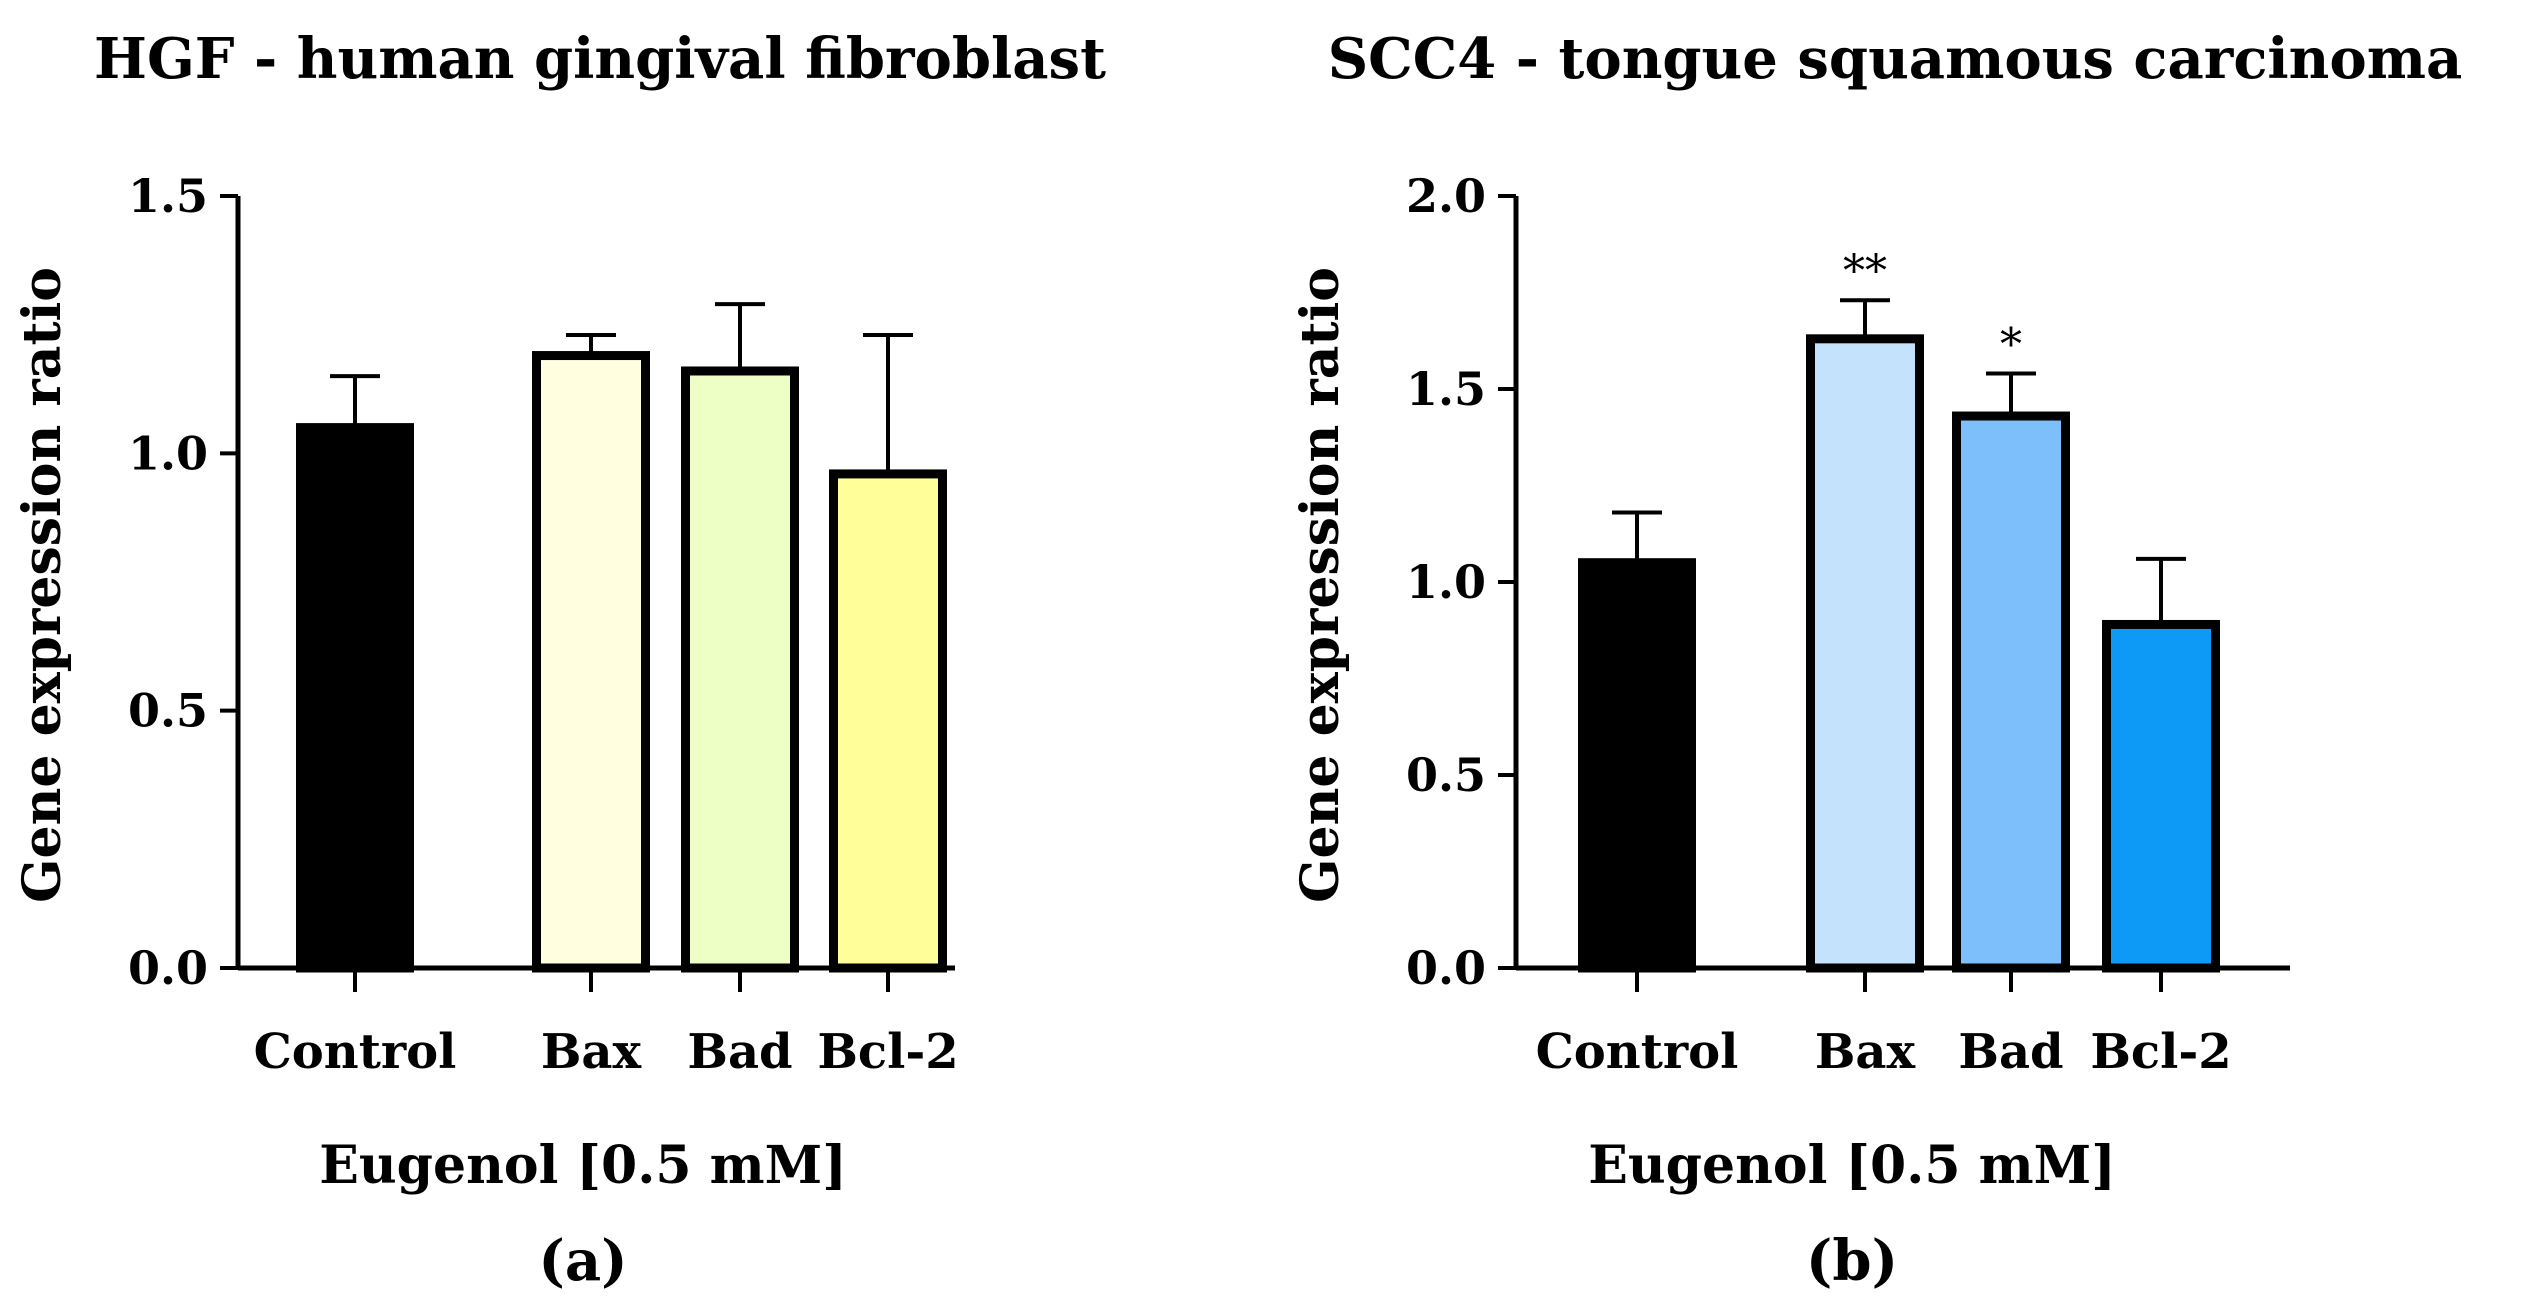  I want to click on bars: ***, so click(1899, 609).